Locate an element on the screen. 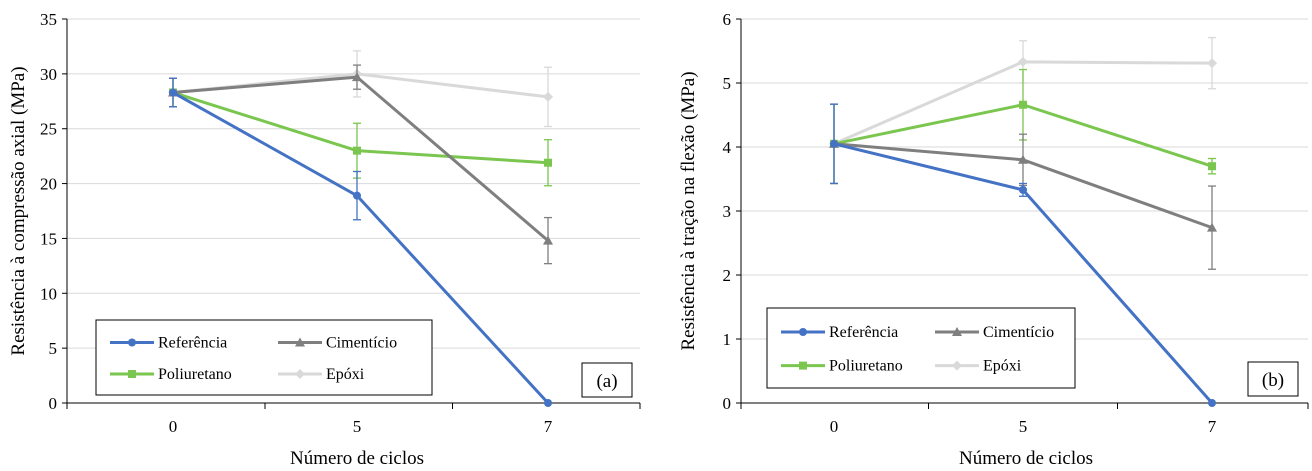  y-tick-label: 20 is located at coordinates (48, 184).